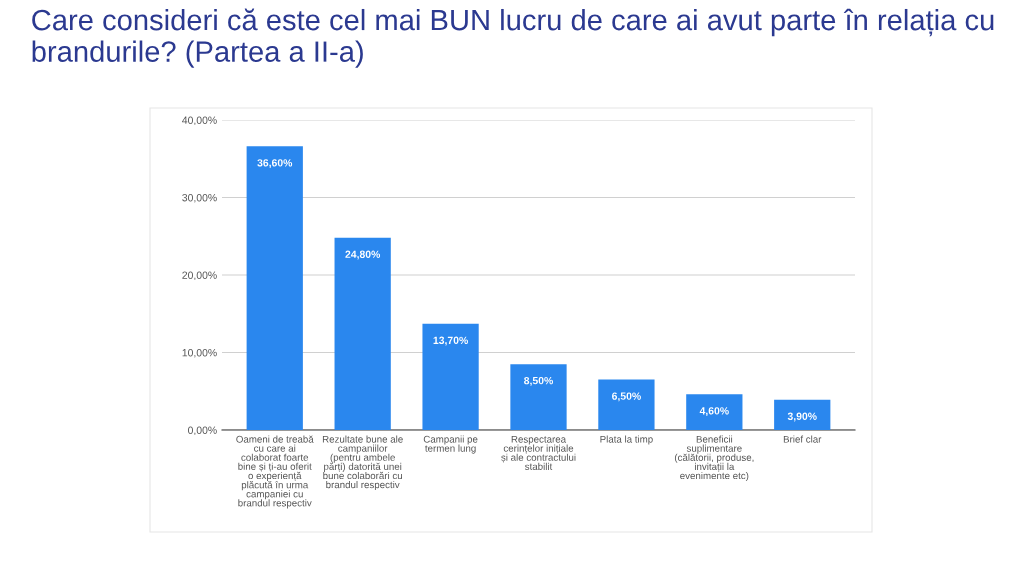  I want to click on data-label: 4,60%, so click(714, 412).